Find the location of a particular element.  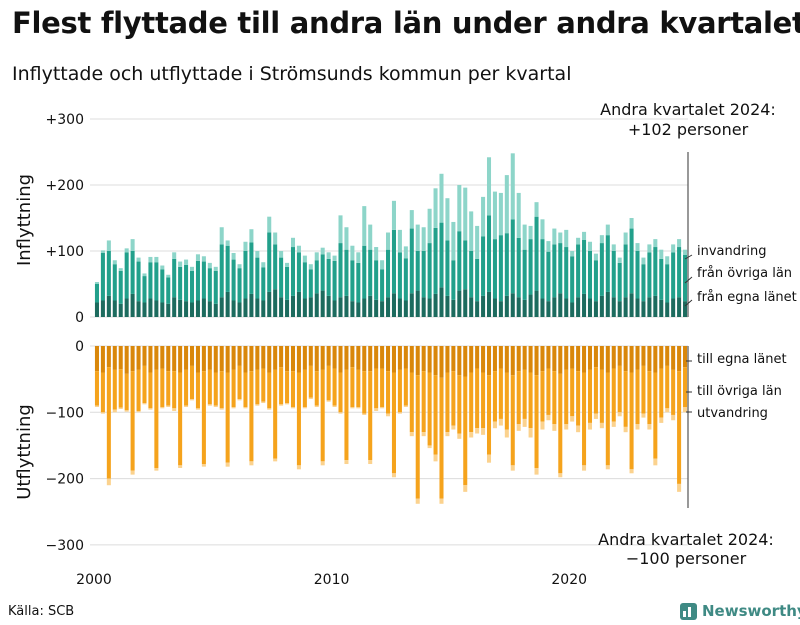

y-tick-label-top: +100 is located at coordinates (65, 252).